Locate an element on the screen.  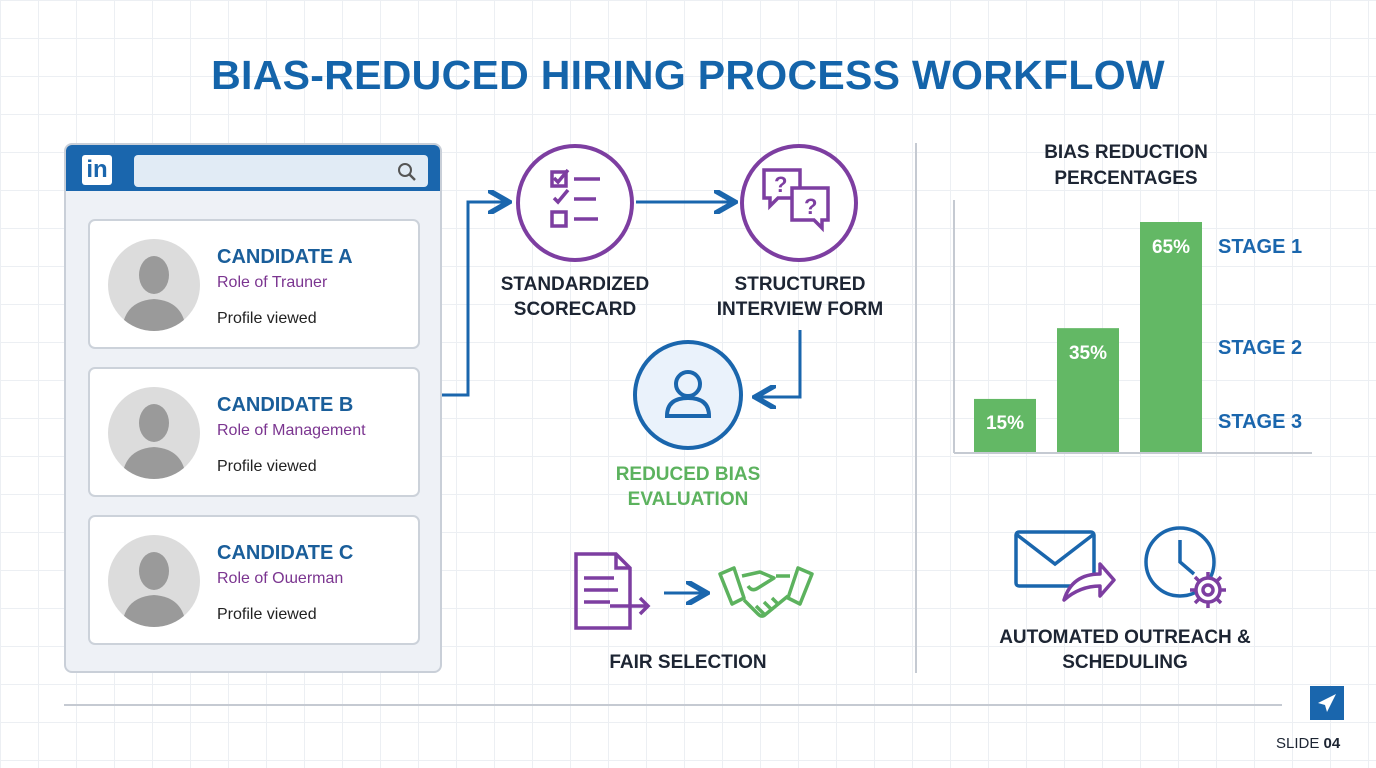
interview-chat-icon: ?? is located at coordinates (799, 203).